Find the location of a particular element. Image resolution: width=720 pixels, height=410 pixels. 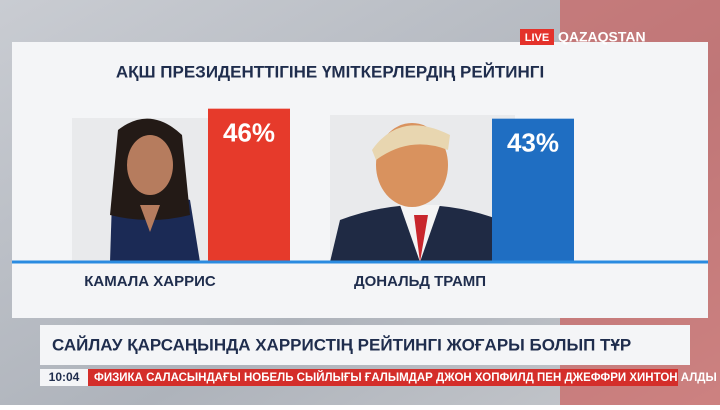

value-label: 46% is located at coordinates (249, 133).